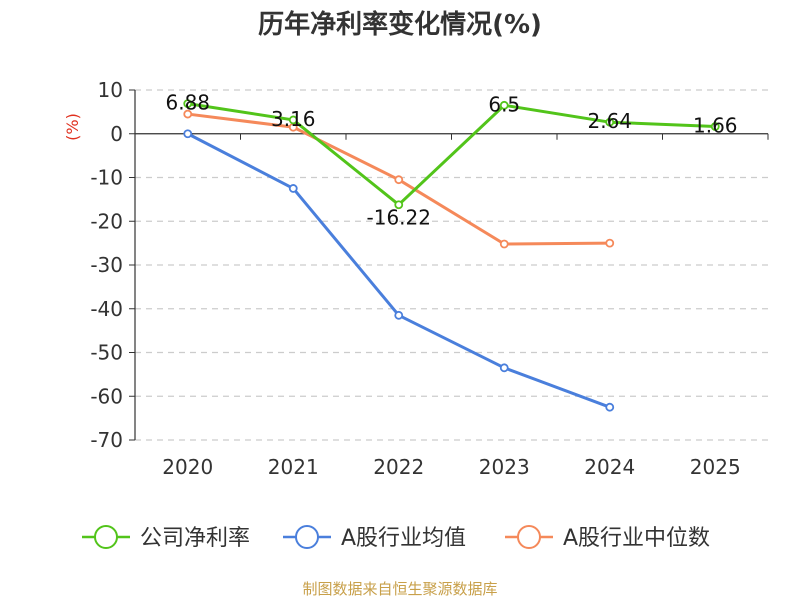 This screenshot has height=600, width=800. What do you see at coordinates (610, 243) in the screenshot?
I see `series-2-point-2024` at bounding box center [610, 243].